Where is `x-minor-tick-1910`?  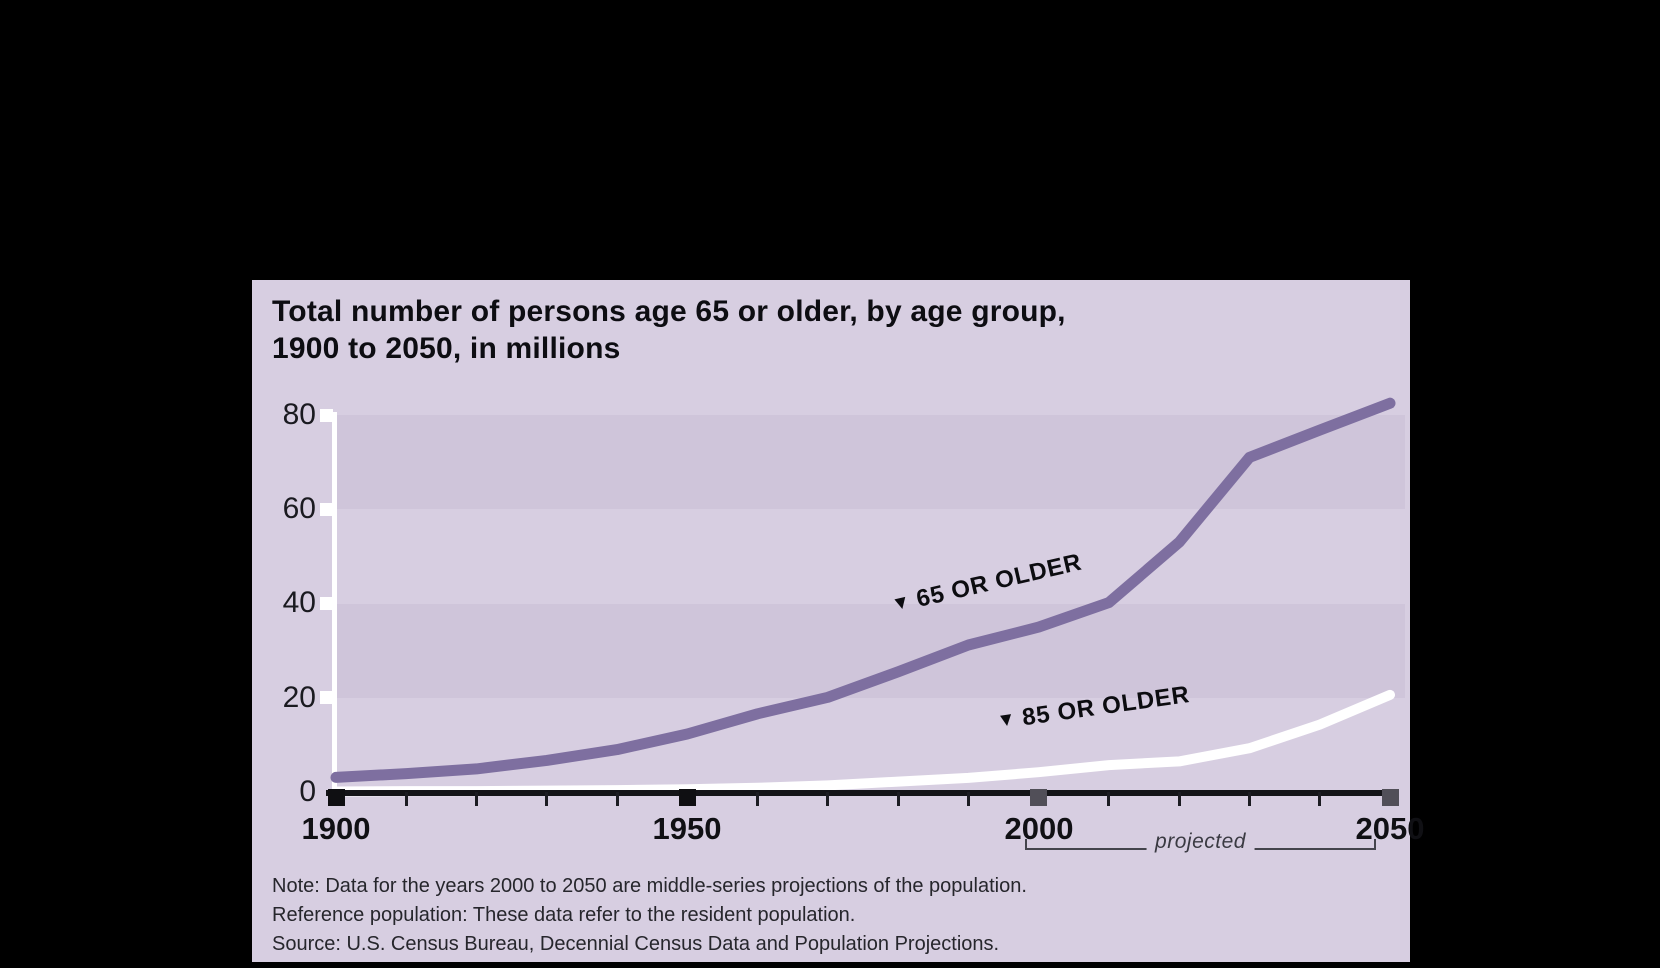 x-minor-tick-1910 is located at coordinates (406, 799).